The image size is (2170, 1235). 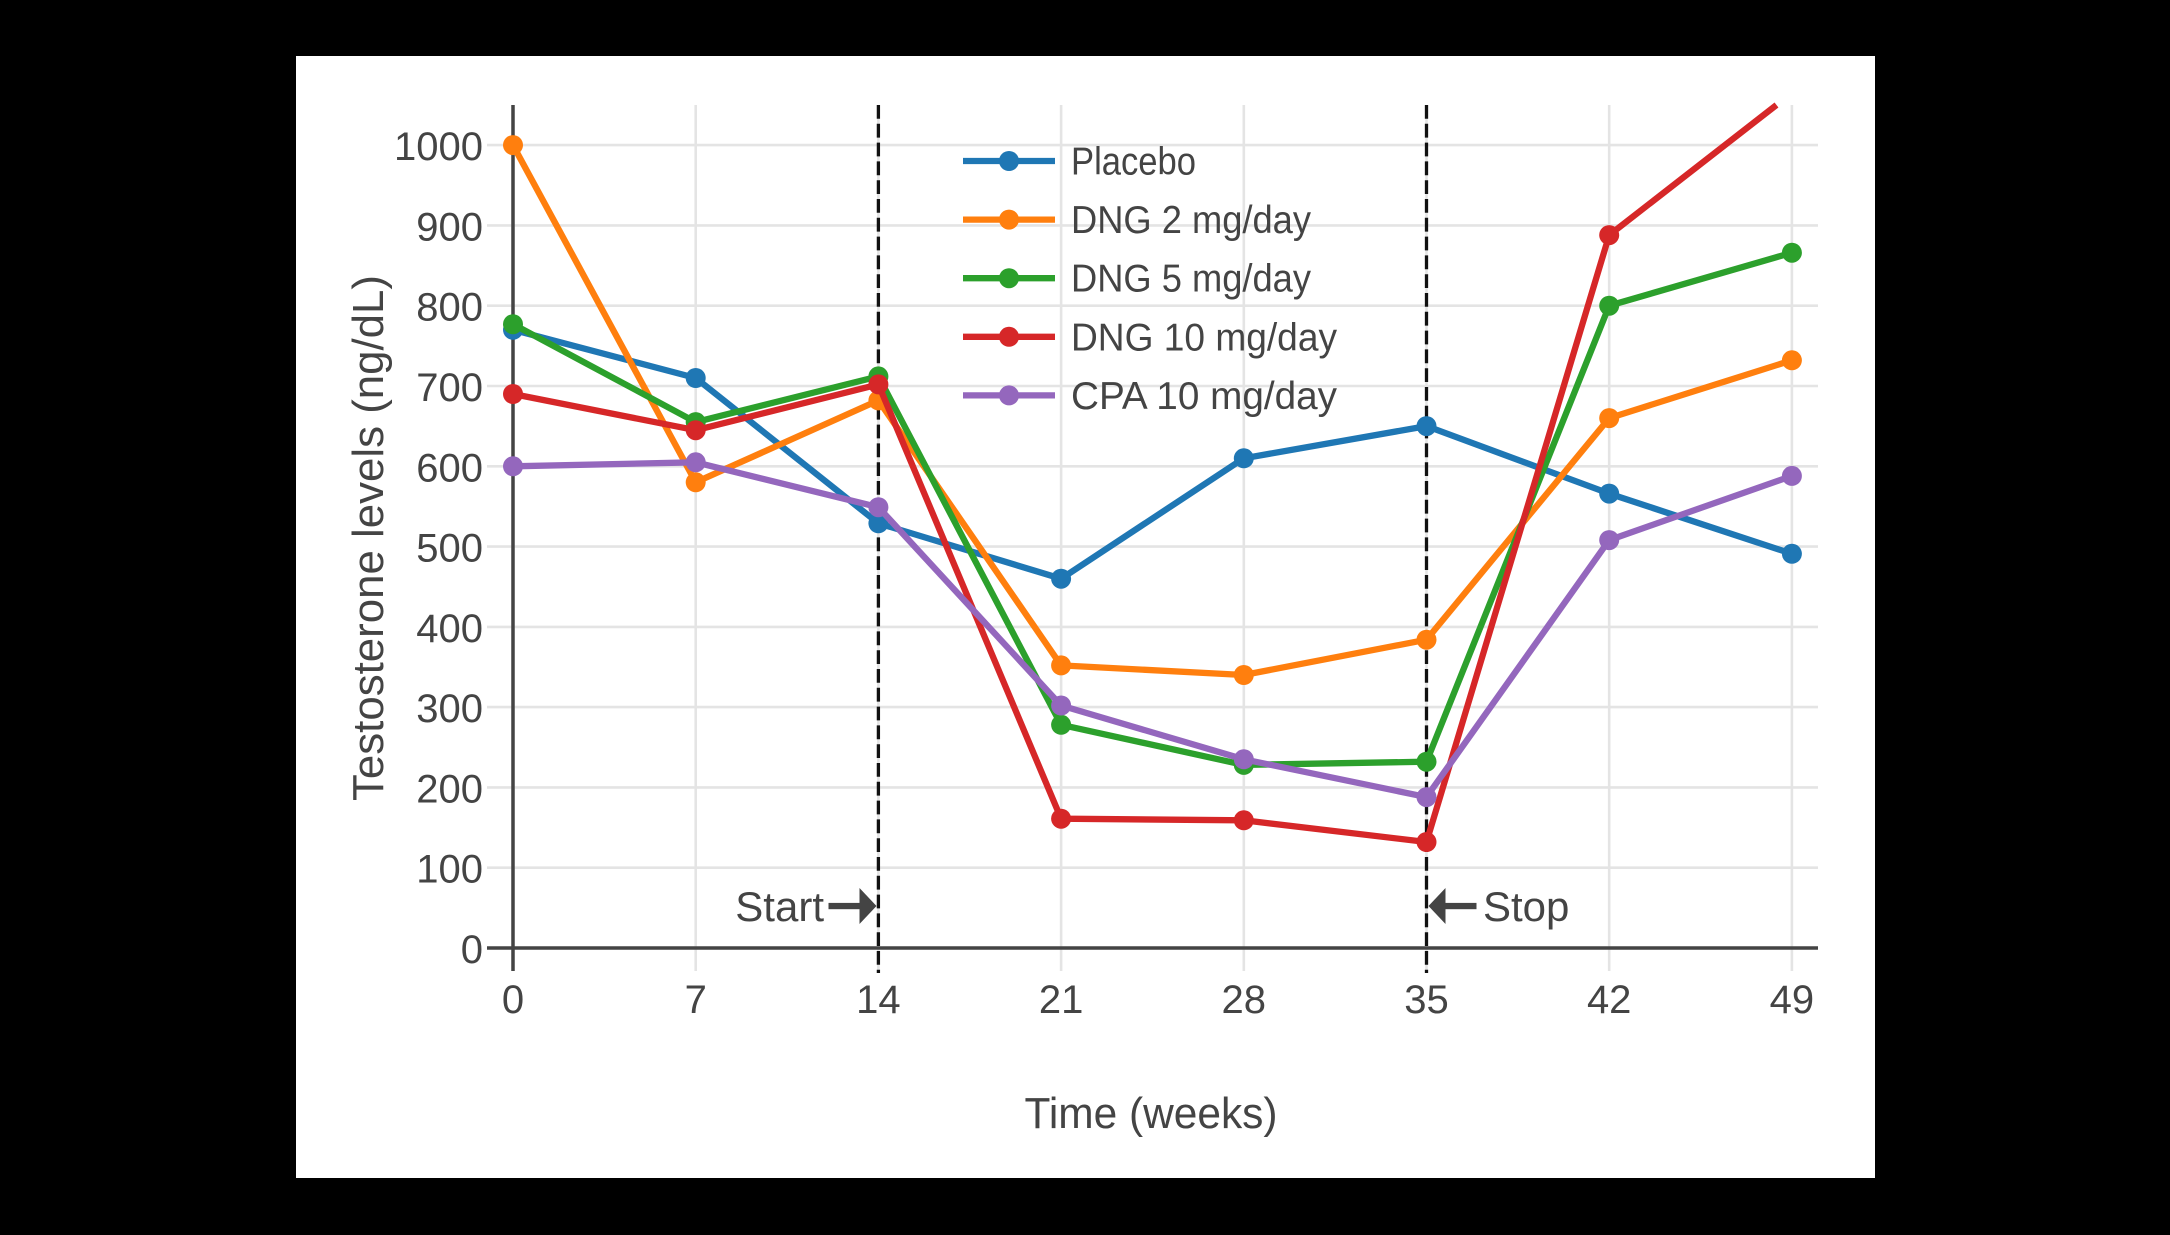 What do you see at coordinates (449, 789) in the screenshot?
I see `svg-text: 200` at bounding box center [449, 789].